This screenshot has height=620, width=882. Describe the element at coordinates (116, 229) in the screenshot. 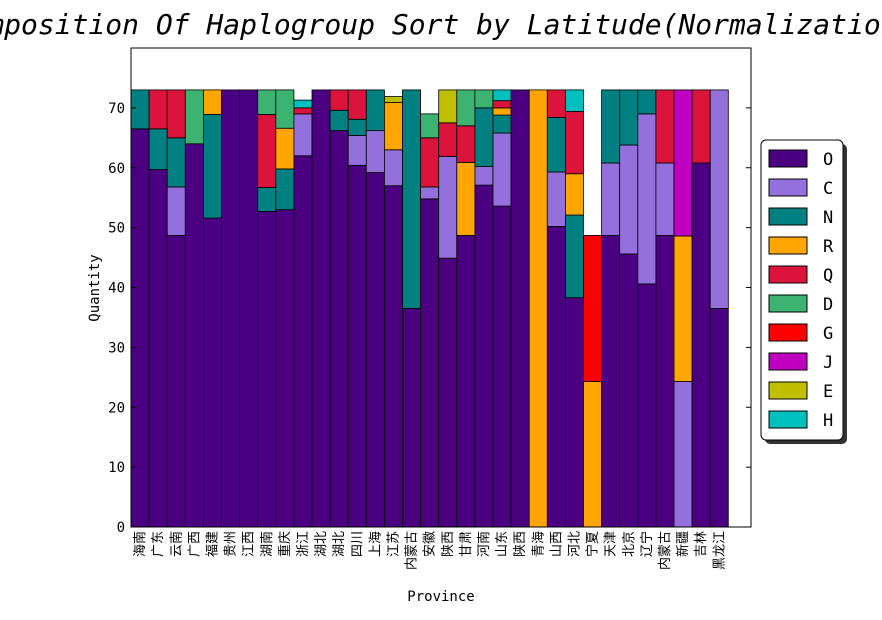

I see `y-tick-label: 50` at that location.